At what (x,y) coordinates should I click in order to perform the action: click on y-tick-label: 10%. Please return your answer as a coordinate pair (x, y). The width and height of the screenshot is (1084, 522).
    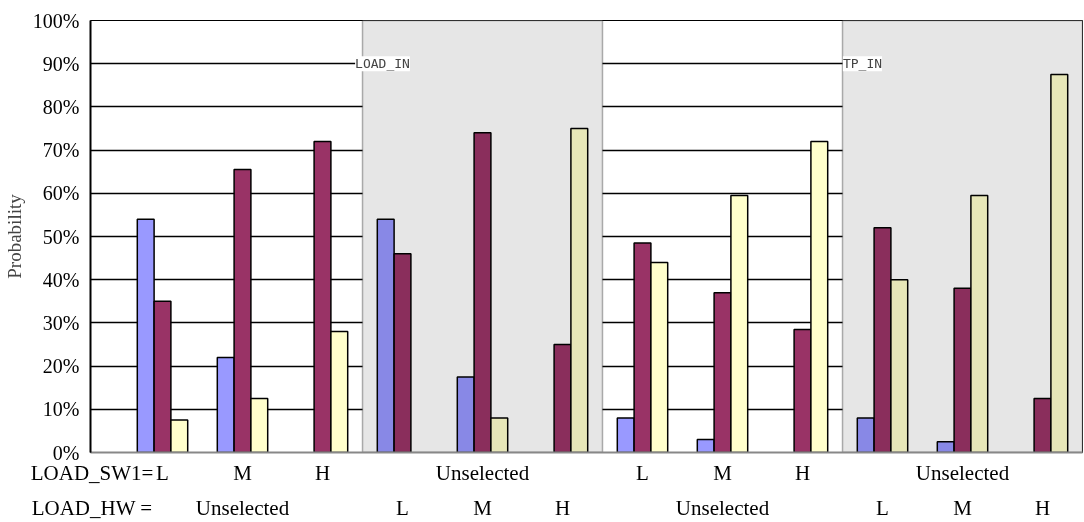
    Looking at the image, I should click on (61, 409).